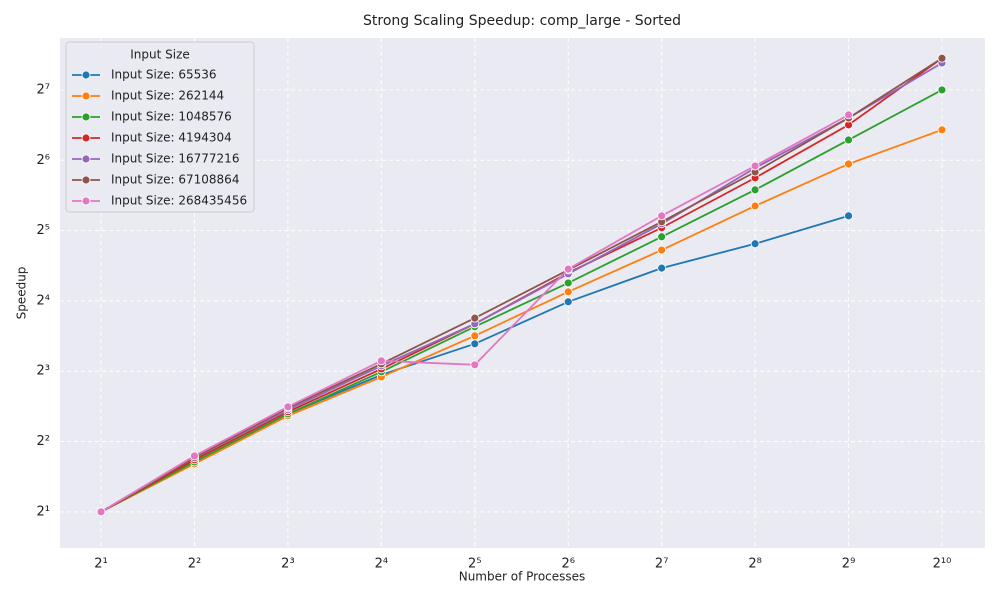  I want to click on x-tick-label: 2⁶, so click(567, 564).